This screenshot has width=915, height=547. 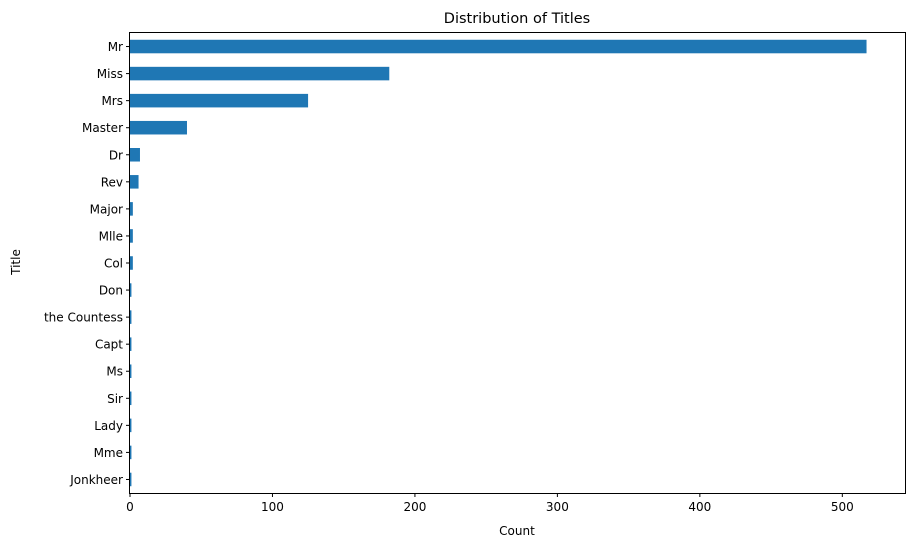 I want to click on bar-sir, so click(x=131, y=398).